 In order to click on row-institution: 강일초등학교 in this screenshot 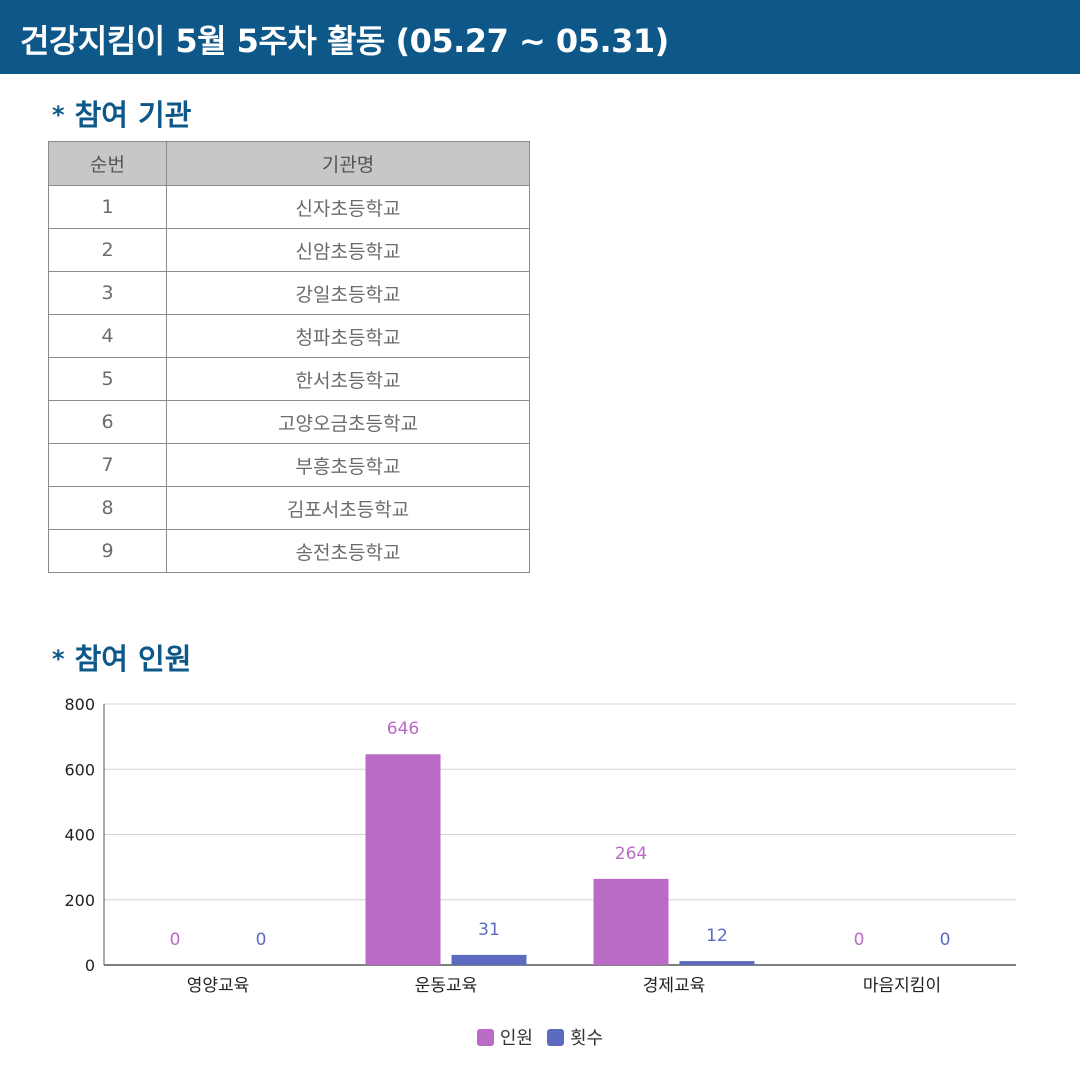, I will do `click(348, 293)`.